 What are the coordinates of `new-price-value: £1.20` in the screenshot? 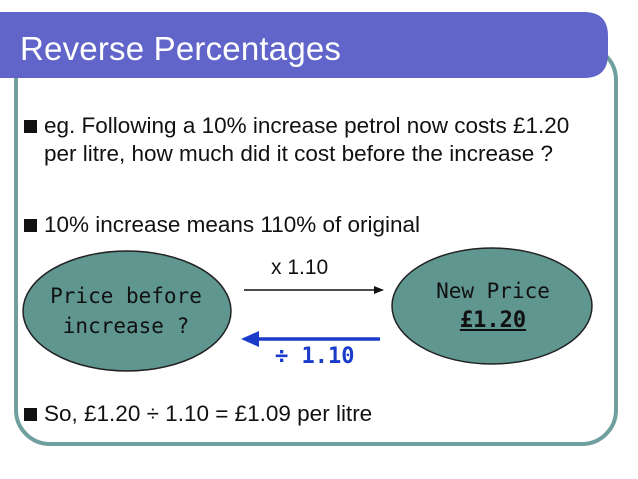 It's located at (493, 320).